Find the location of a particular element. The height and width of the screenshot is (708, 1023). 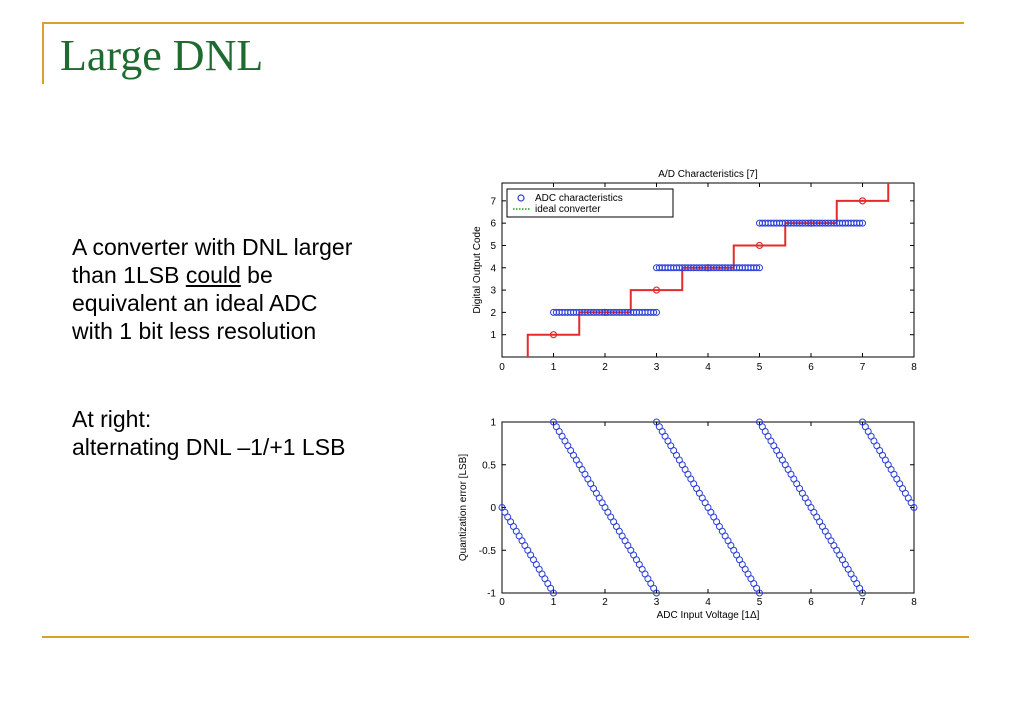

slide-title: Large DNL is located at coordinates (162, 55).